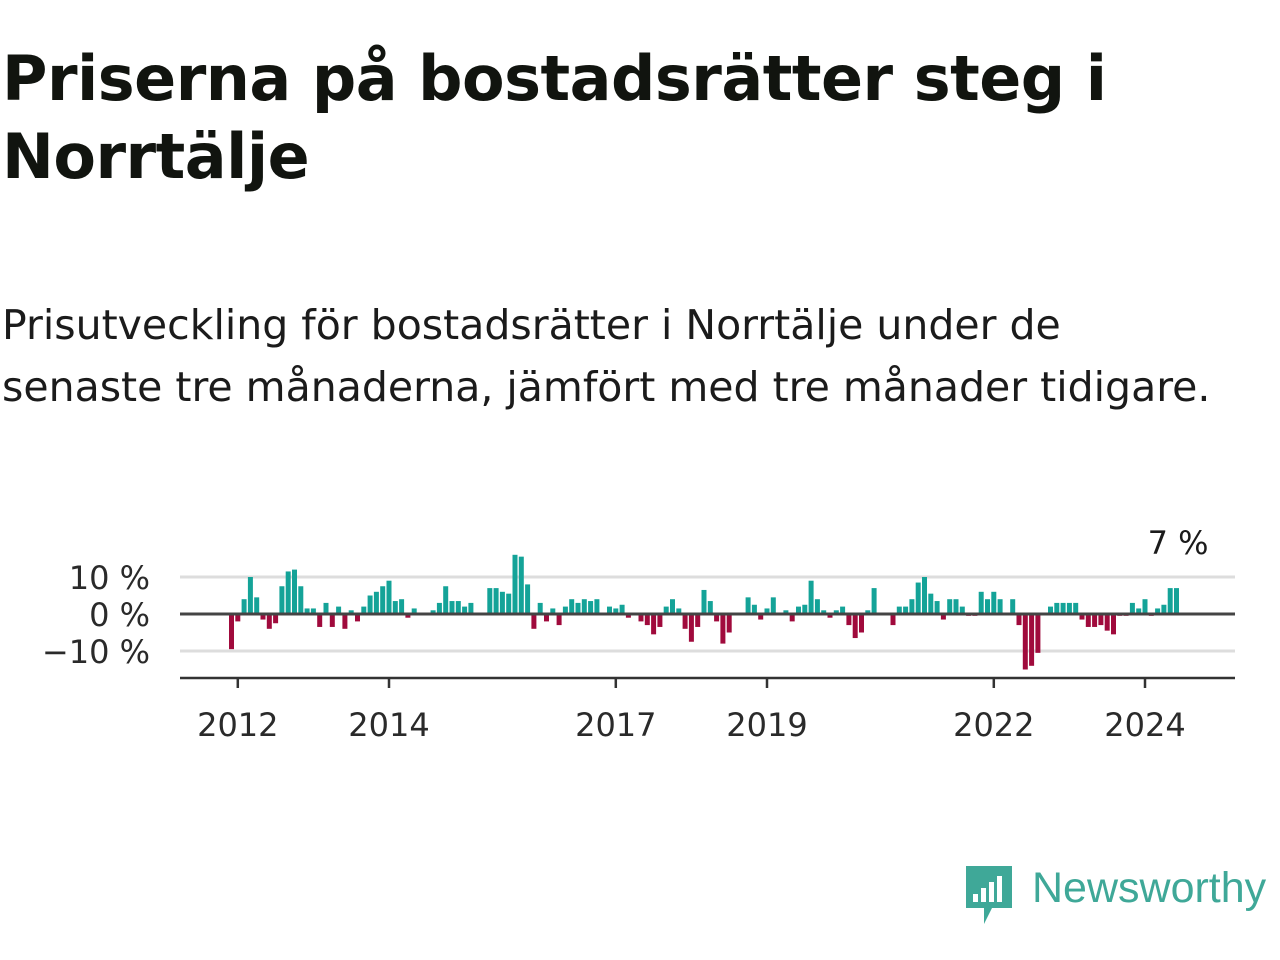  Describe the element at coordinates (96, 652) in the screenshot. I see `y-tick-label: −10 %` at that location.